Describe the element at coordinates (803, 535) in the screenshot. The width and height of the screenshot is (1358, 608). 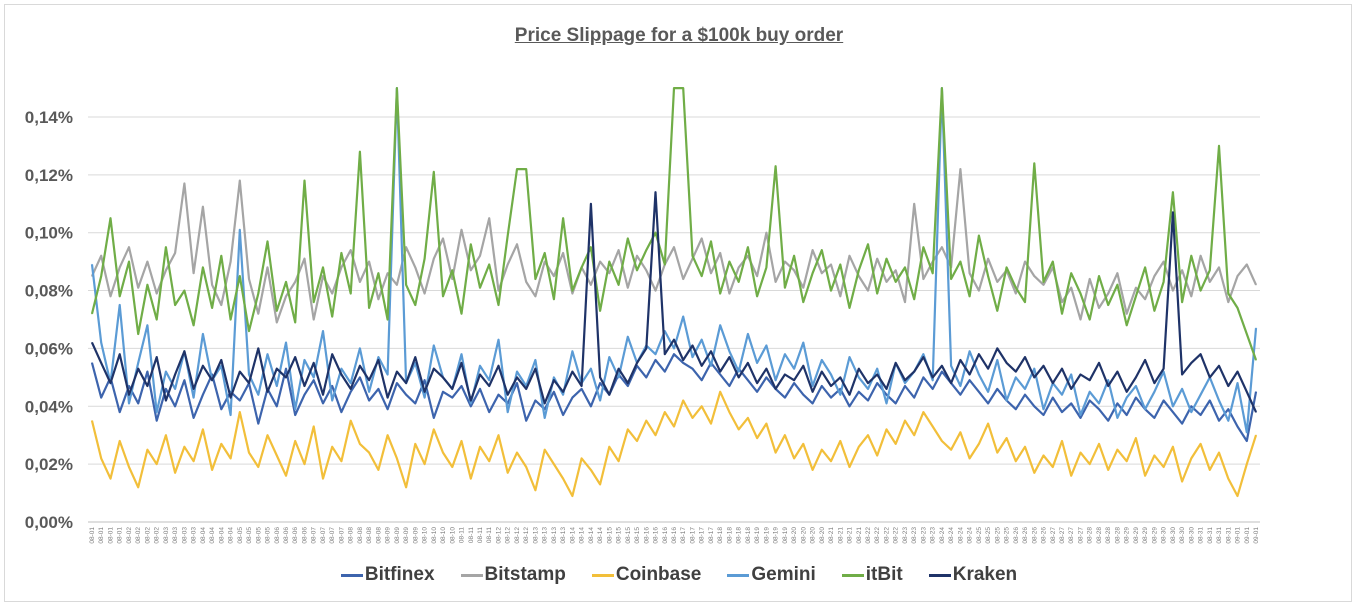
I see `x-tick-label: 08-20` at that location.